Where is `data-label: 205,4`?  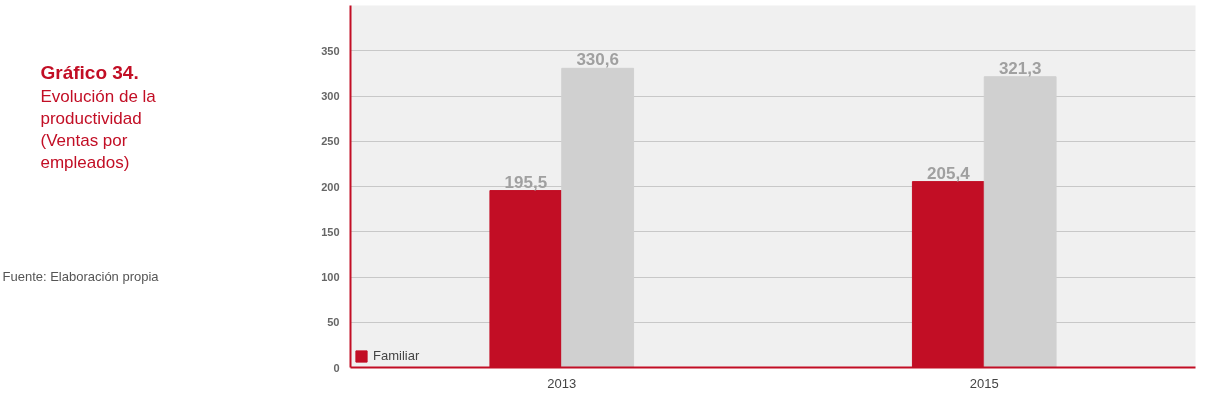 data-label: 205,4 is located at coordinates (949, 173).